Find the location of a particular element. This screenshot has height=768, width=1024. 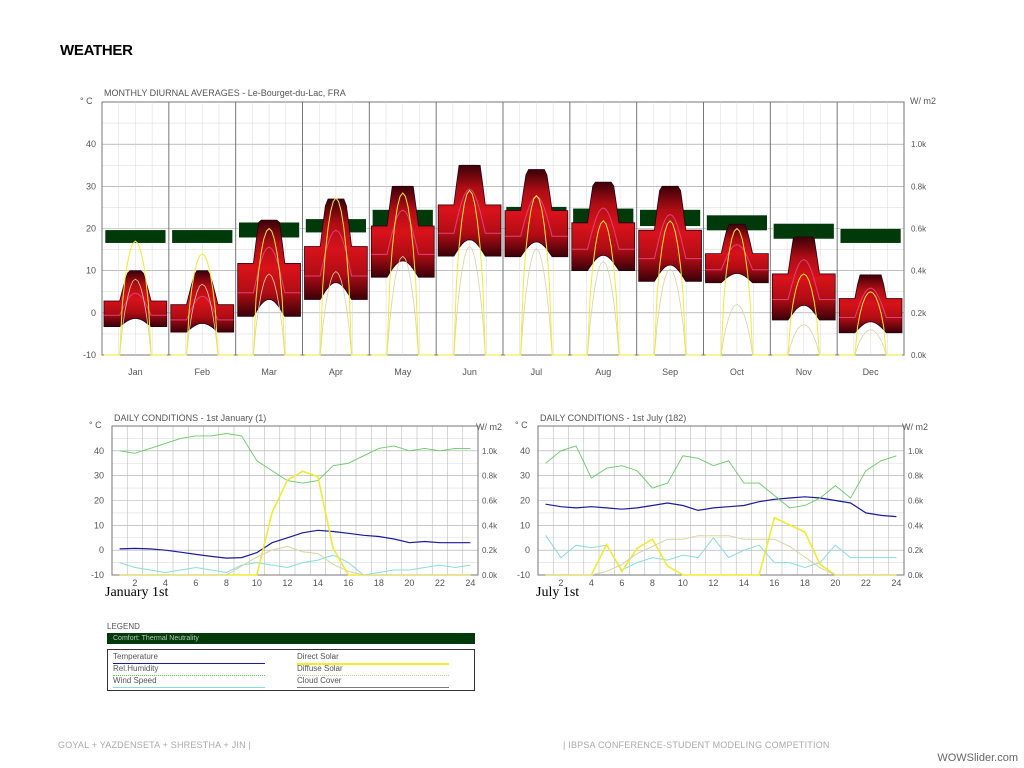

daily-jul-ytick-right: 0.0k is located at coordinates (916, 575).